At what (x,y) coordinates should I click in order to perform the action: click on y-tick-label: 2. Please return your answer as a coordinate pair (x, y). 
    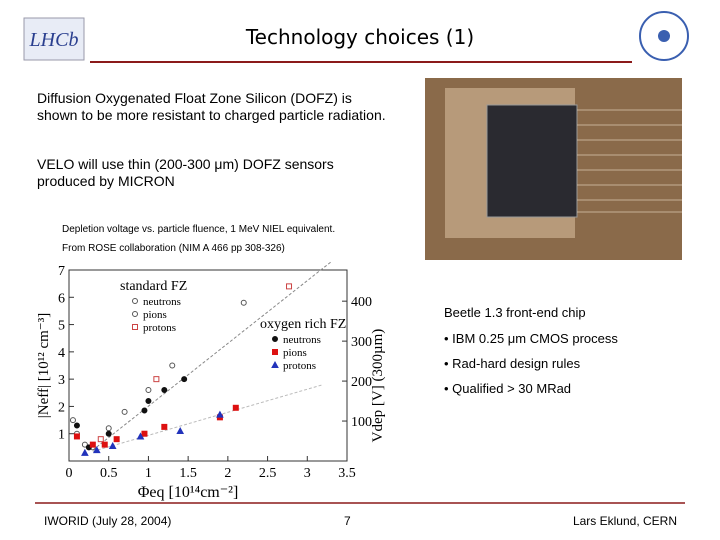
    Looking at the image, I should click on (61, 407).